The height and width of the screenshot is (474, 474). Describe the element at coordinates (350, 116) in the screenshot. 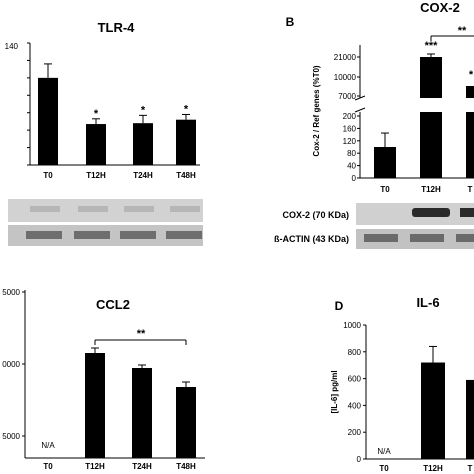

I see `y-tick-label-cox2: 200` at that location.